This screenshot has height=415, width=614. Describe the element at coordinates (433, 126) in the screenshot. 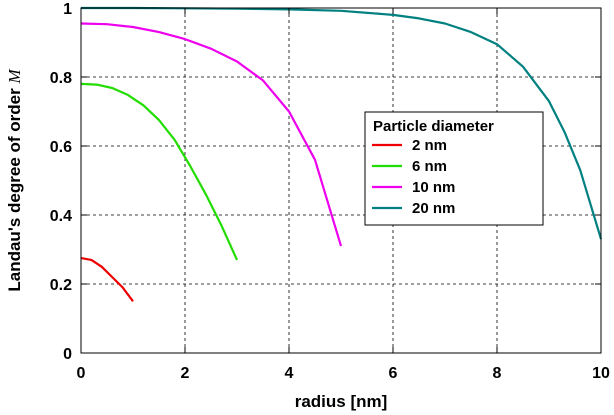

I see `legend-title: Particle diameter` at that location.